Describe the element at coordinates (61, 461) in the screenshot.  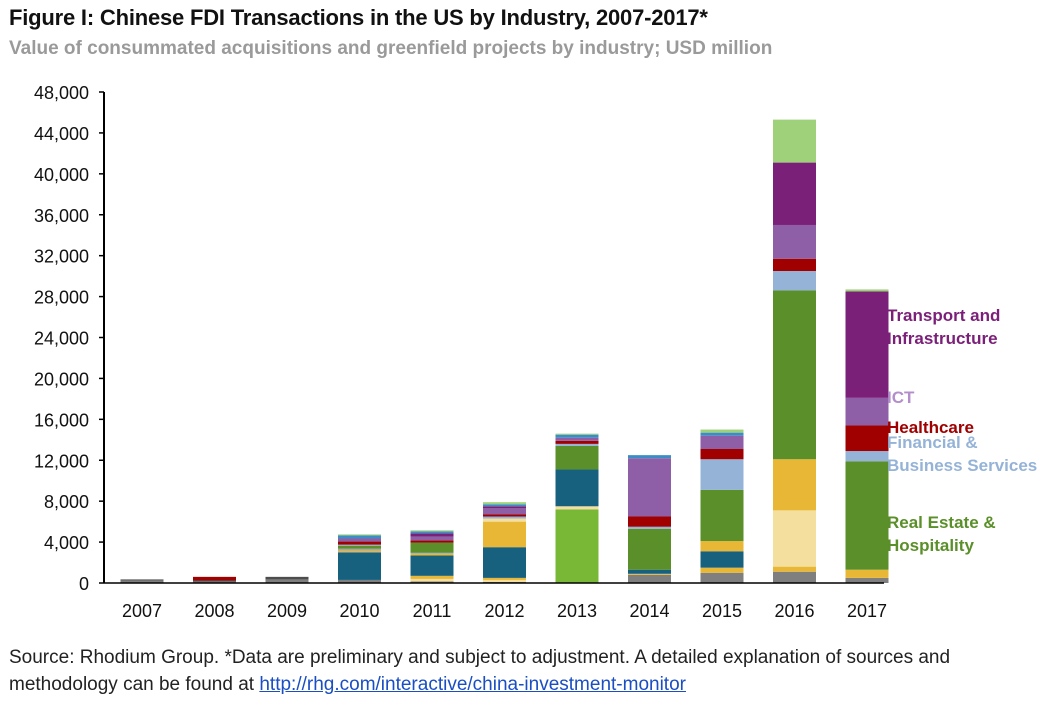
I see `y-tick-label: 12,000` at that location.